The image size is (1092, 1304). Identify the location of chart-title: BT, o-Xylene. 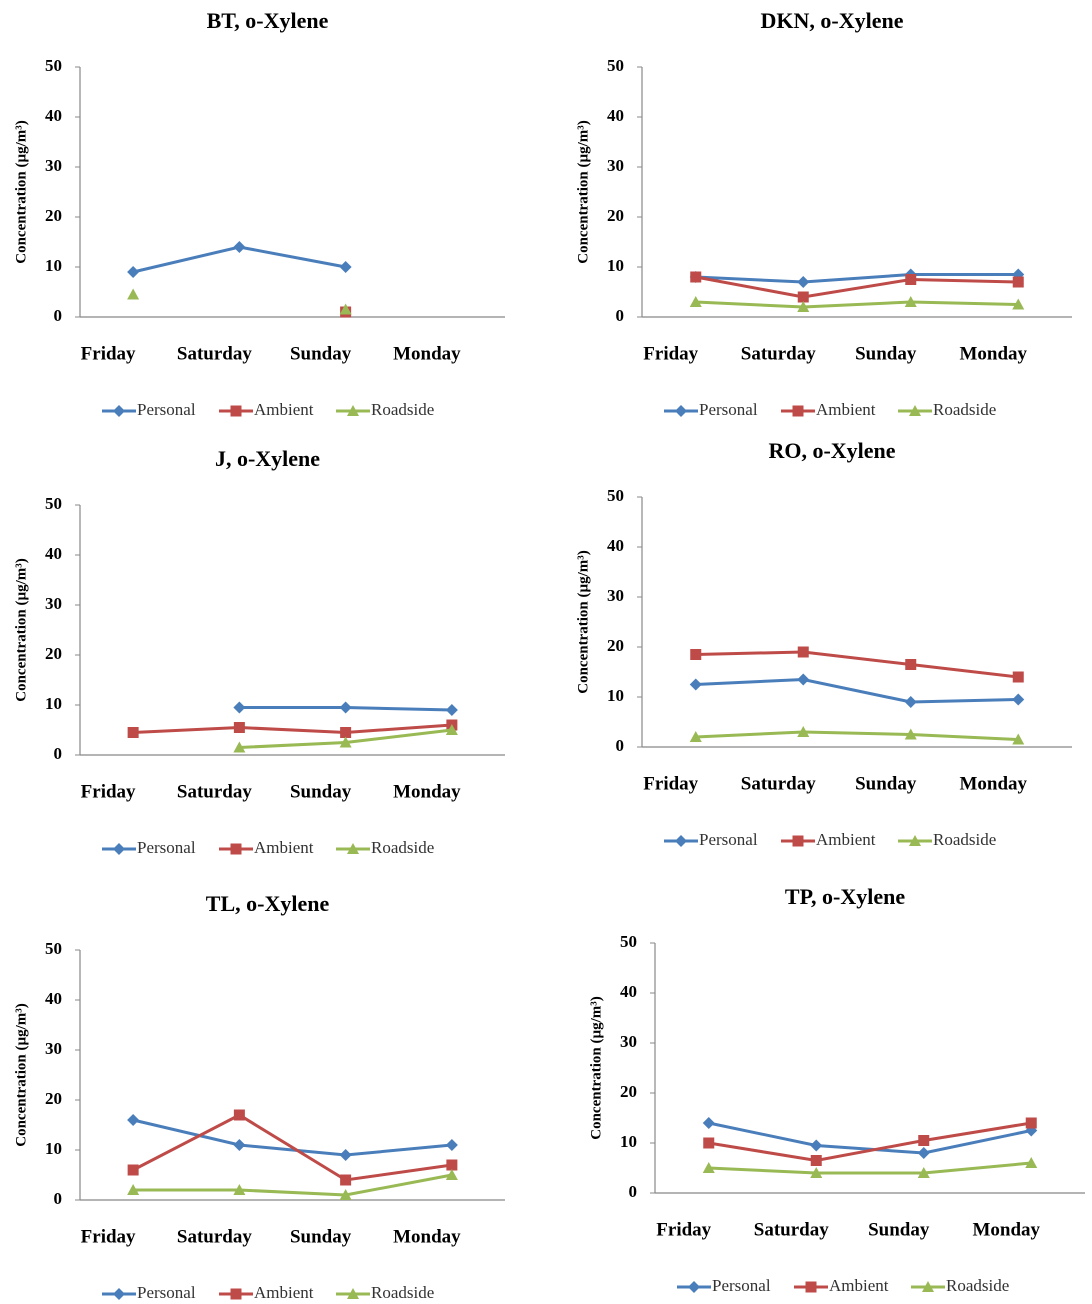
(268, 20).